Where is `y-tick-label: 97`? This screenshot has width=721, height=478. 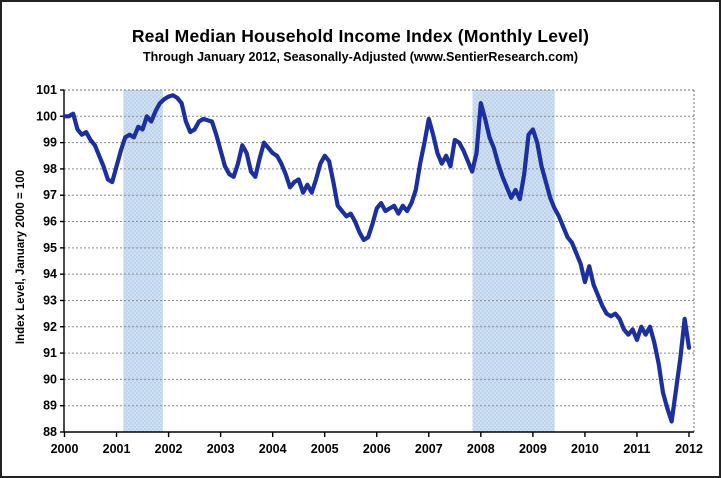
y-tick-label: 97 is located at coordinates (50, 195).